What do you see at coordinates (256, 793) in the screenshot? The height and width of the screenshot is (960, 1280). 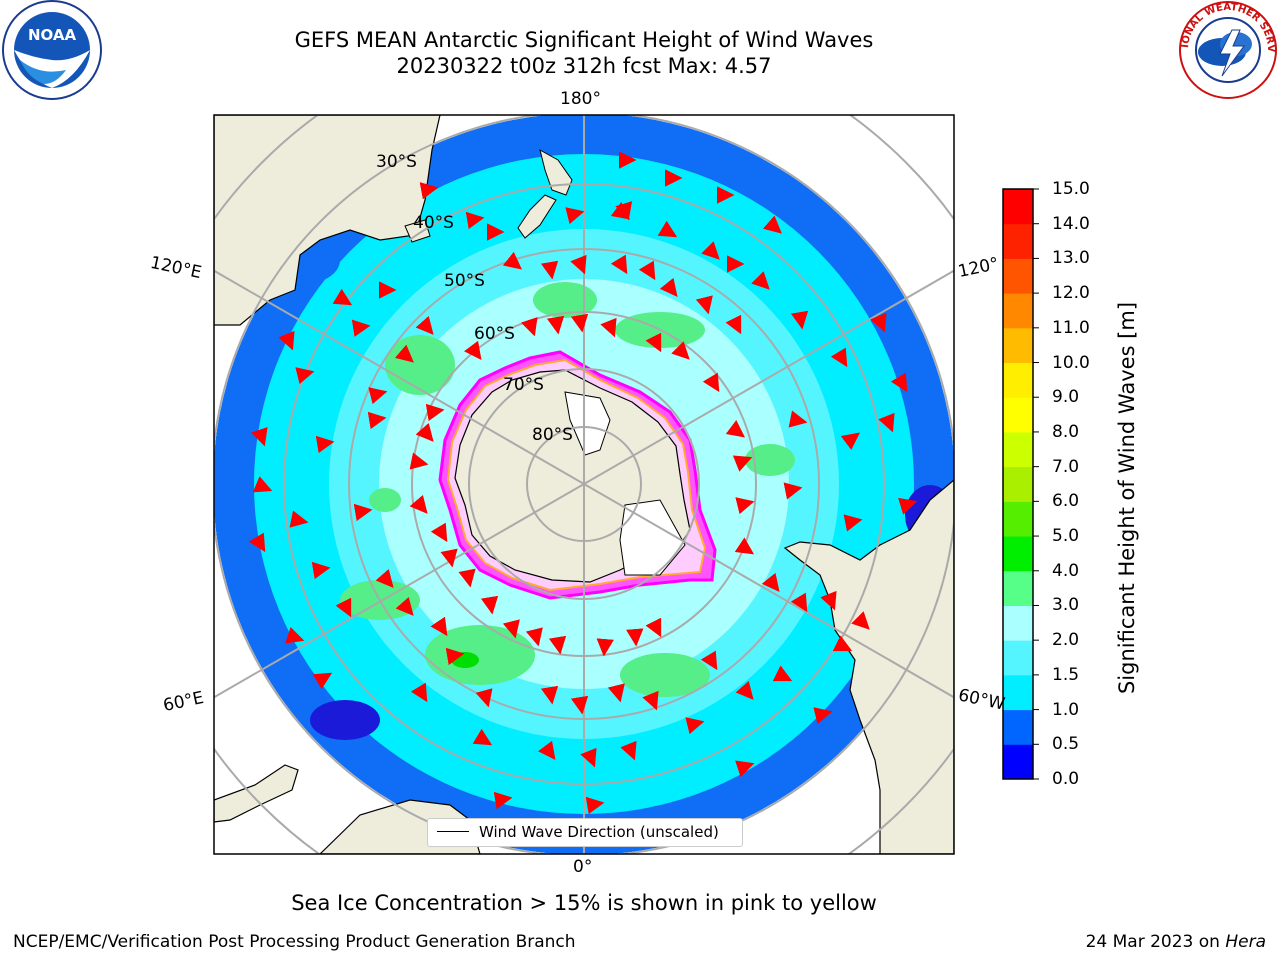 I see `africa-land` at bounding box center [256, 793].